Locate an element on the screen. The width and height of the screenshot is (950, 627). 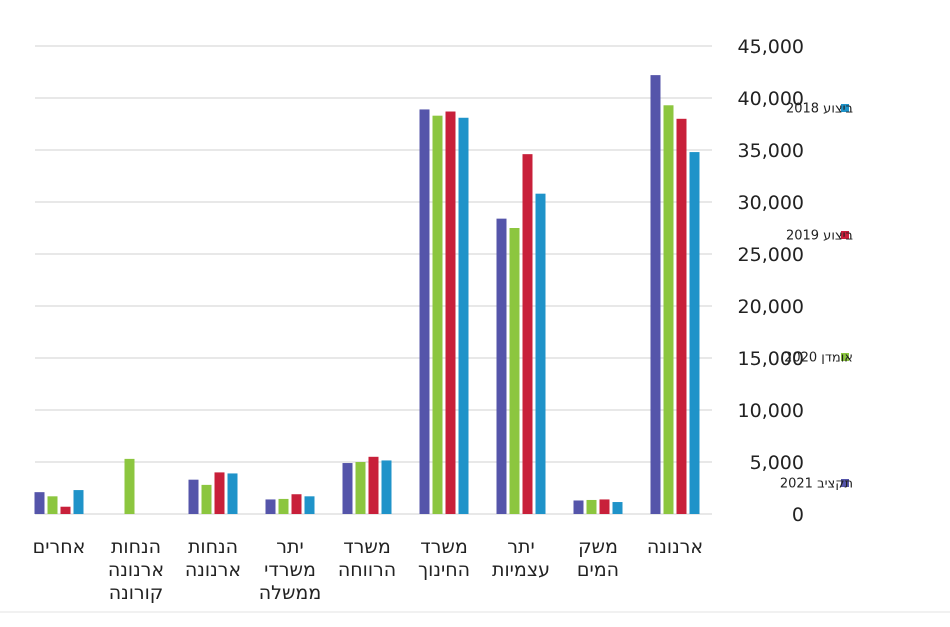
legend-item: אומדן 2020 is located at coordinates (818, 358).